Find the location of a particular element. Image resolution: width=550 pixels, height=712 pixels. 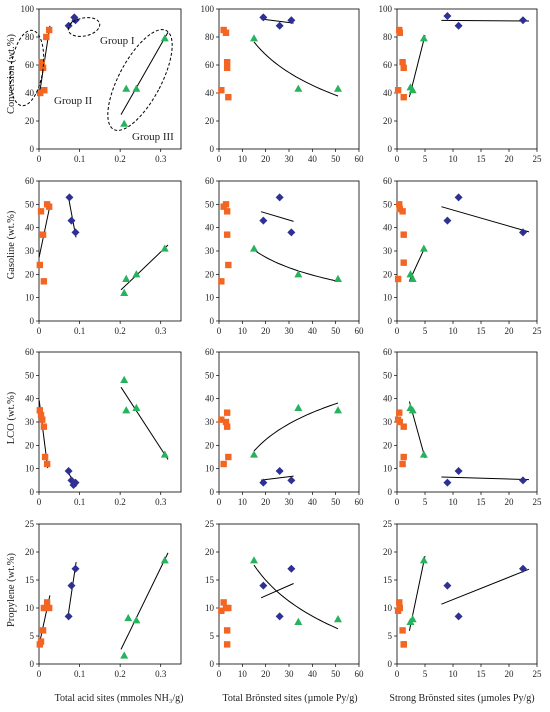

panel-r3-c1: 0 10 20 30 40 50 60 0 5 10 15 20 25 is located at coordinates (284, 599).